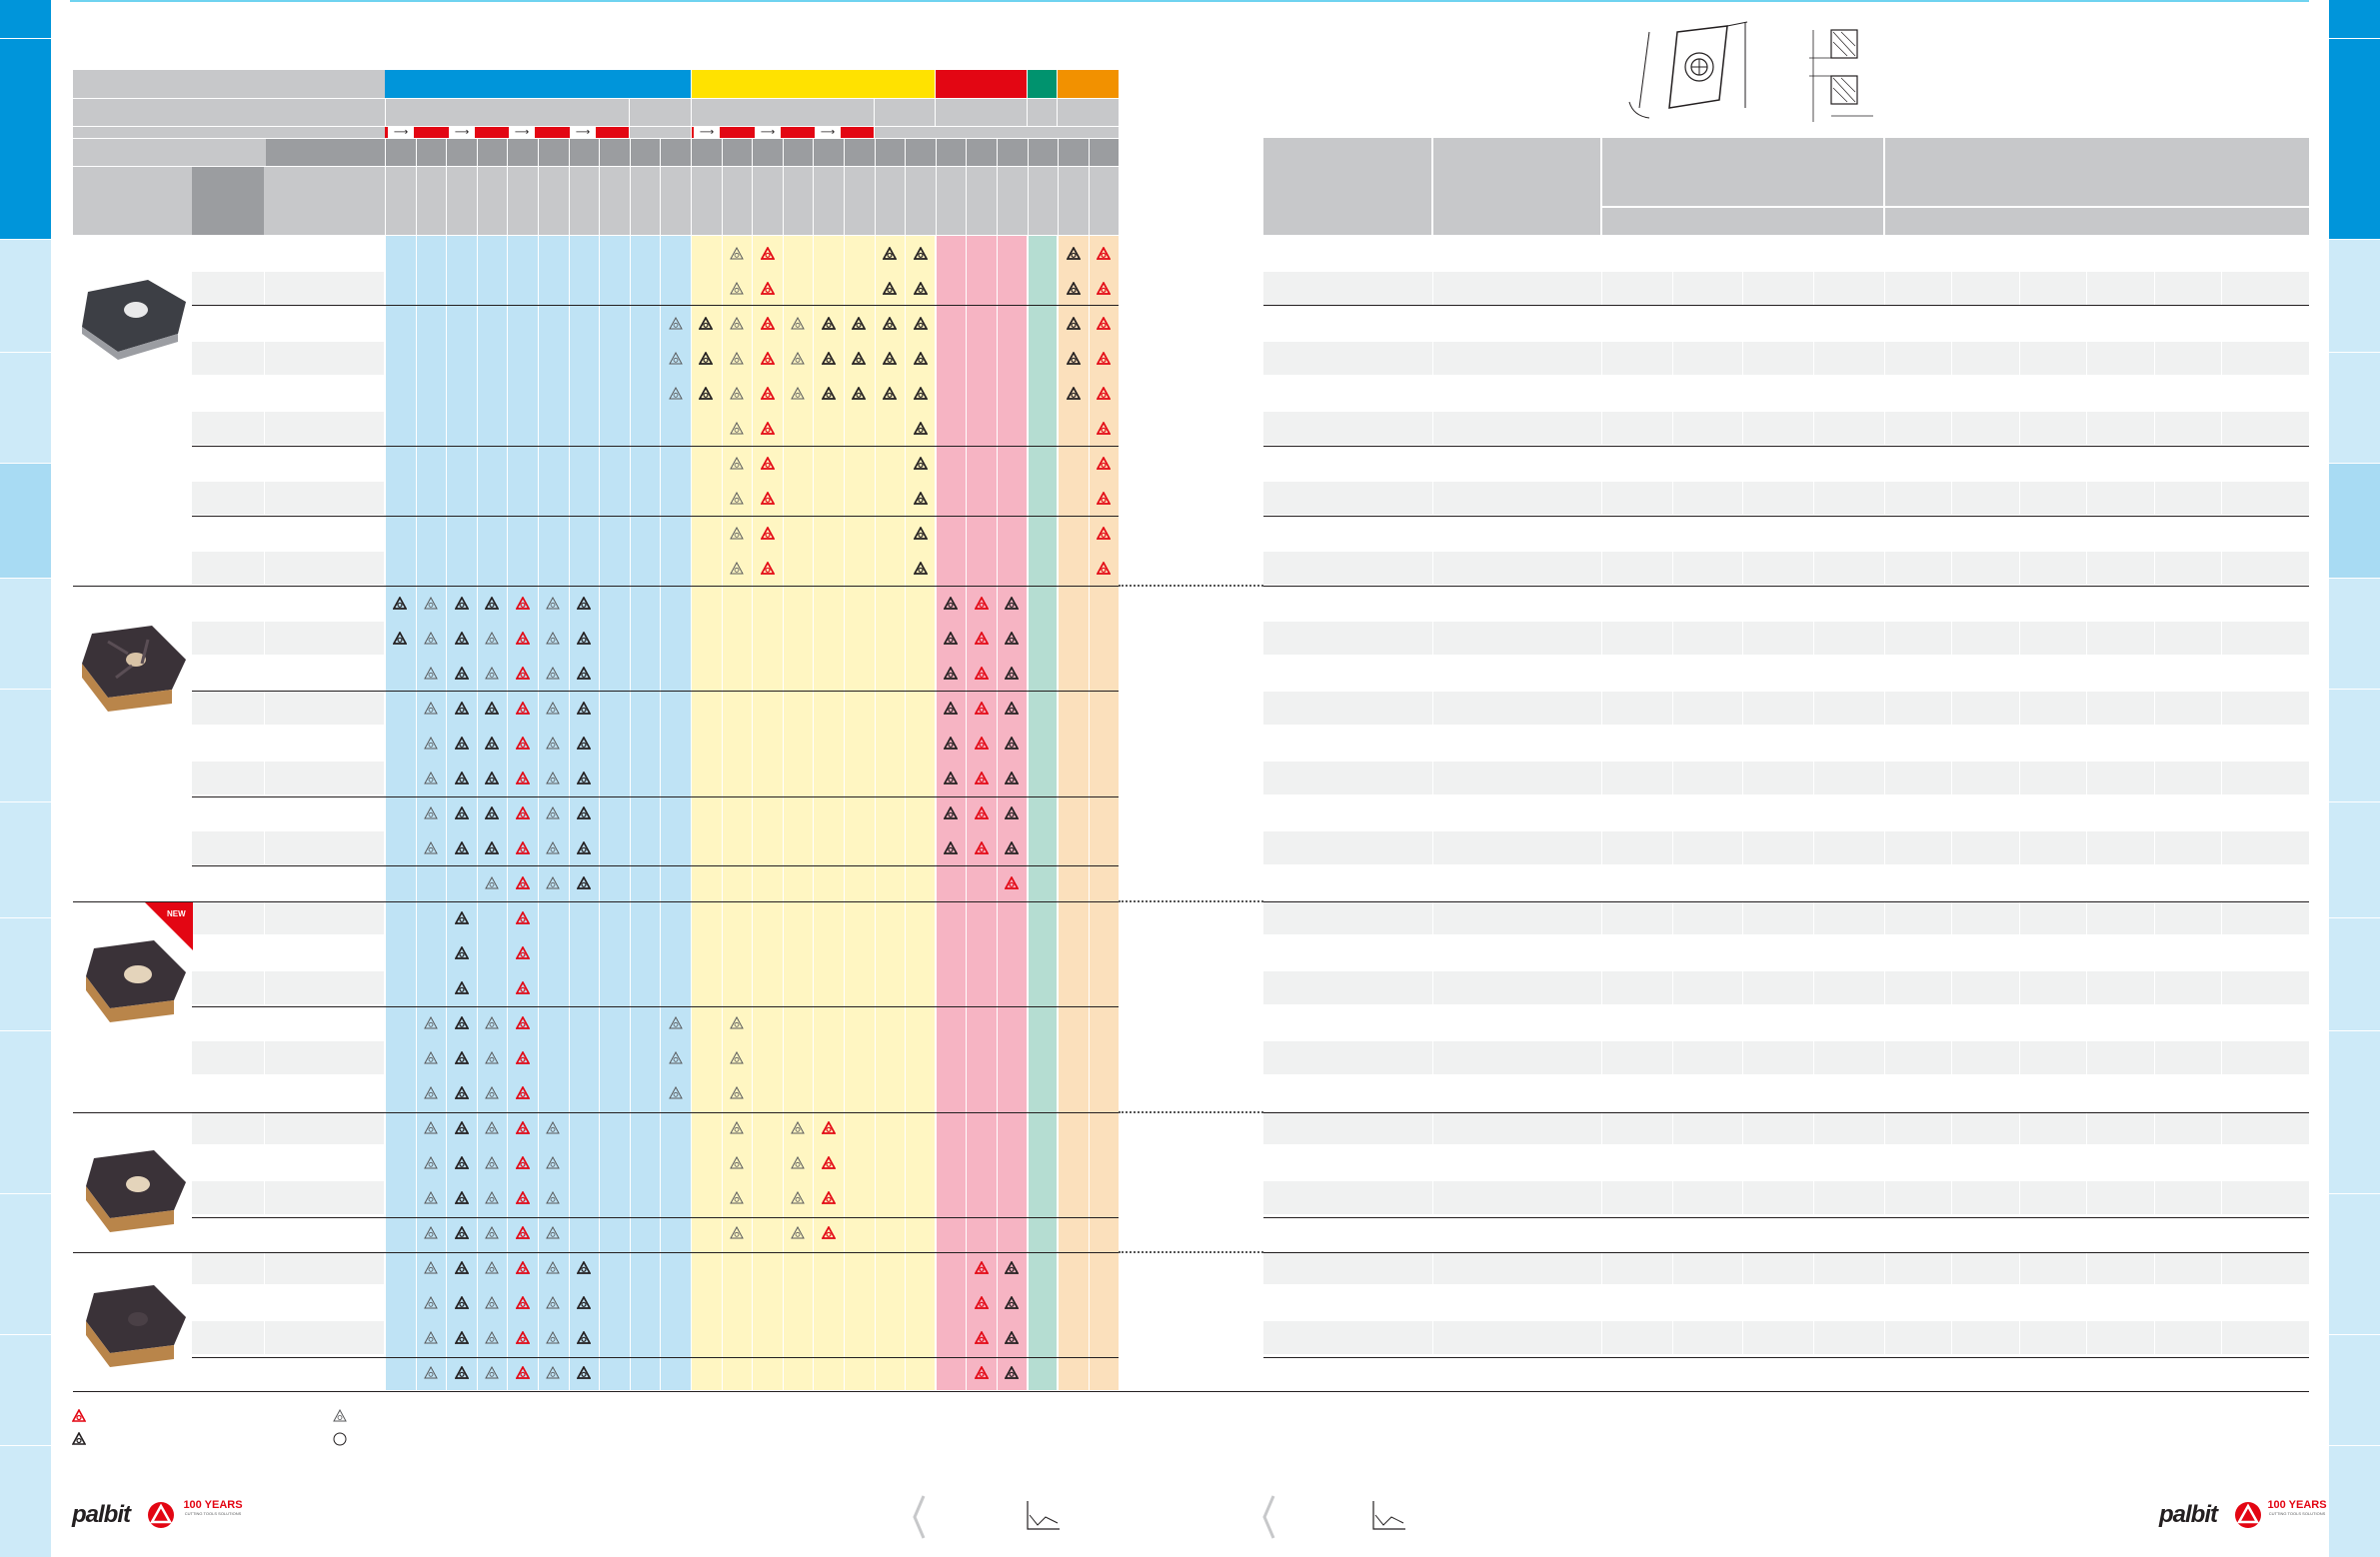 The height and width of the screenshot is (1557, 2380). Describe the element at coordinates (340, 1439) in the screenshot. I see `circle-outline-icon` at that location.